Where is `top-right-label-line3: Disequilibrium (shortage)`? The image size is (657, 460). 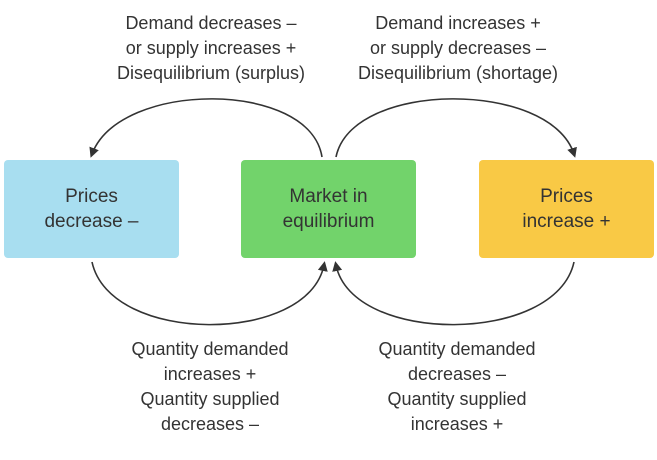 top-right-label-line3: Disequilibrium (shortage) is located at coordinates (458, 73).